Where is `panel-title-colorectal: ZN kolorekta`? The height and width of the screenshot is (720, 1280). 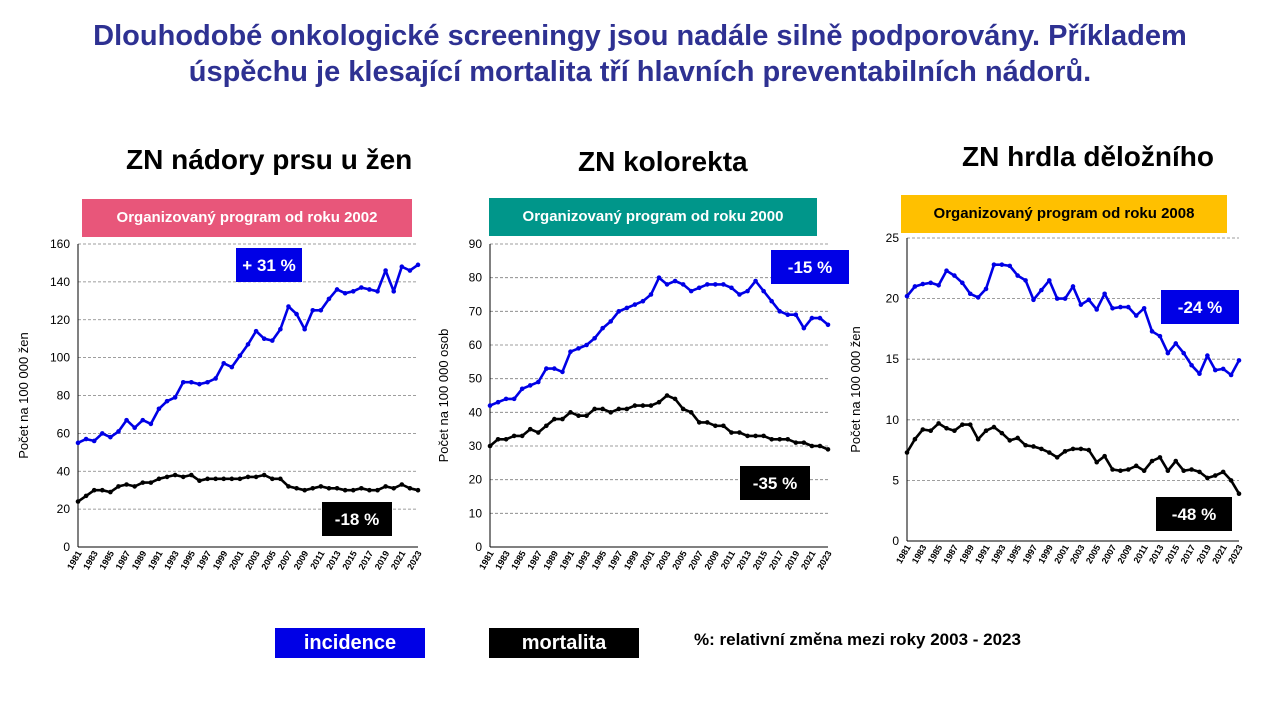
panel-title-colorectal: ZN kolorekta is located at coordinates (663, 161).